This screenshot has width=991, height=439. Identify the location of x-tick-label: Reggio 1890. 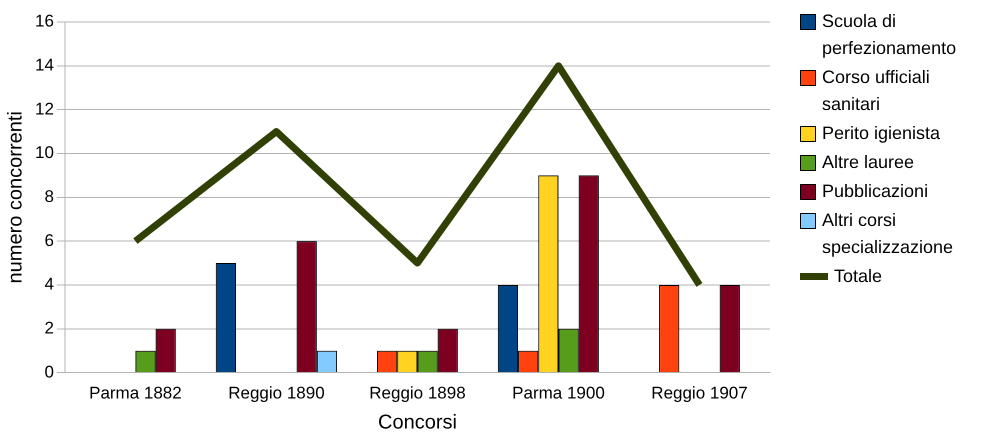
(276, 392).